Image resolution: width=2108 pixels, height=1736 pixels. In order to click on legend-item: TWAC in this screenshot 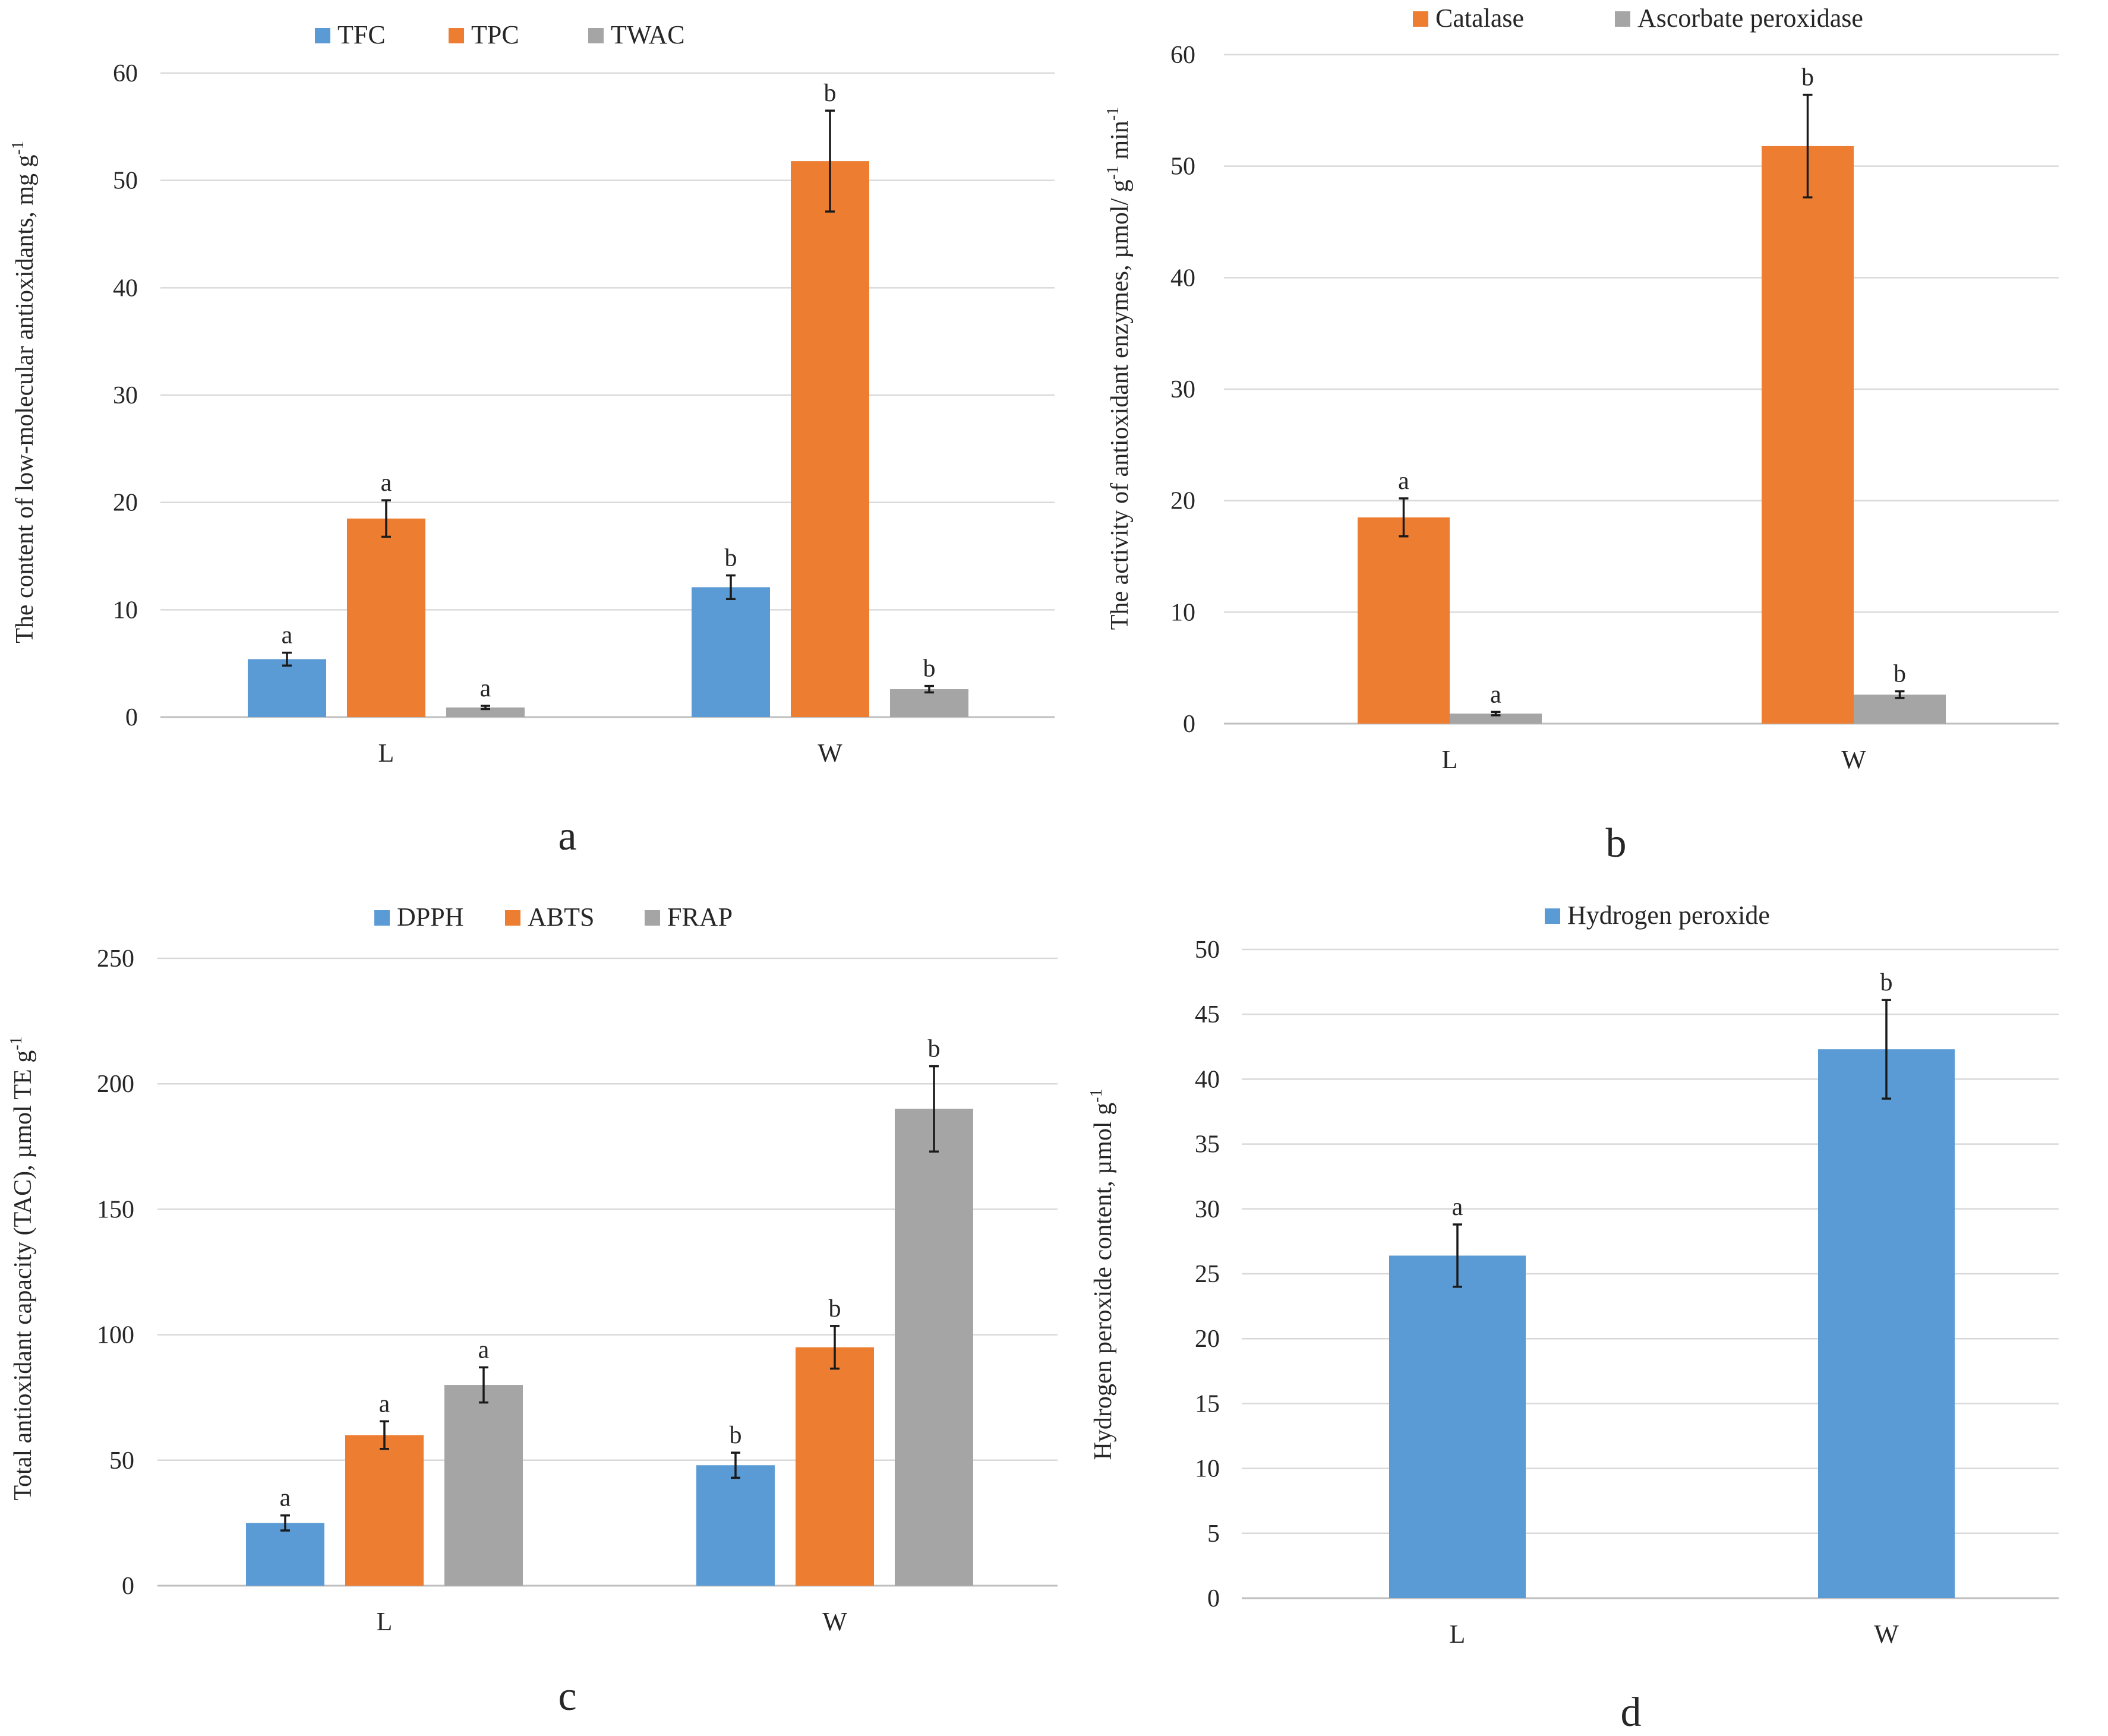, I will do `click(636, 34)`.